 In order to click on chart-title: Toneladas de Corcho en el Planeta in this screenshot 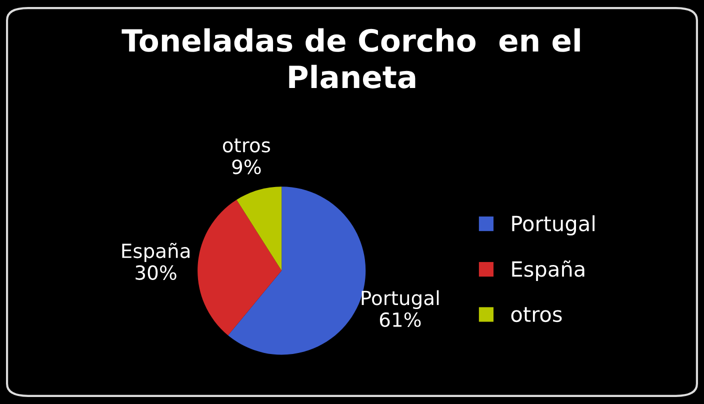, I will do `click(351, 58)`.